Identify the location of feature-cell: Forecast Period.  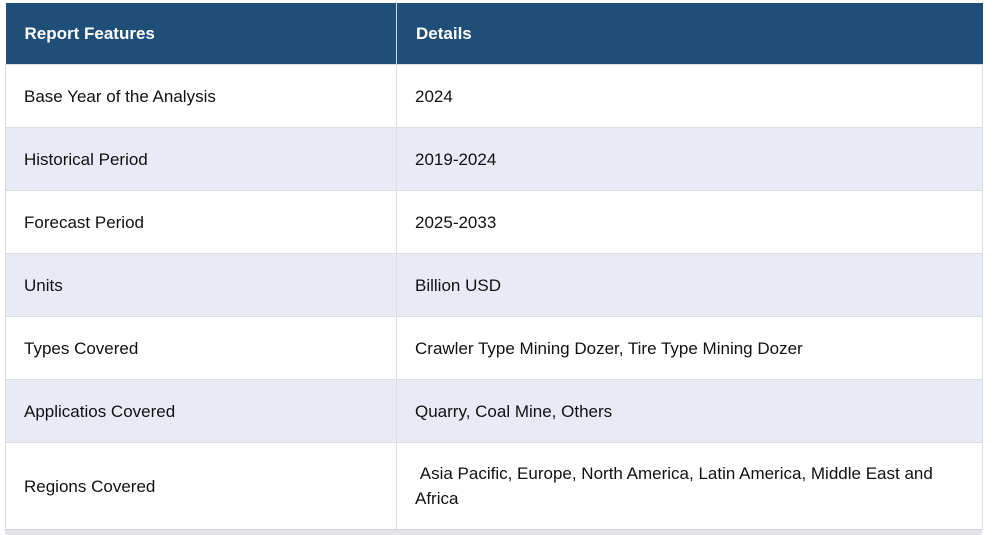
(201, 222).